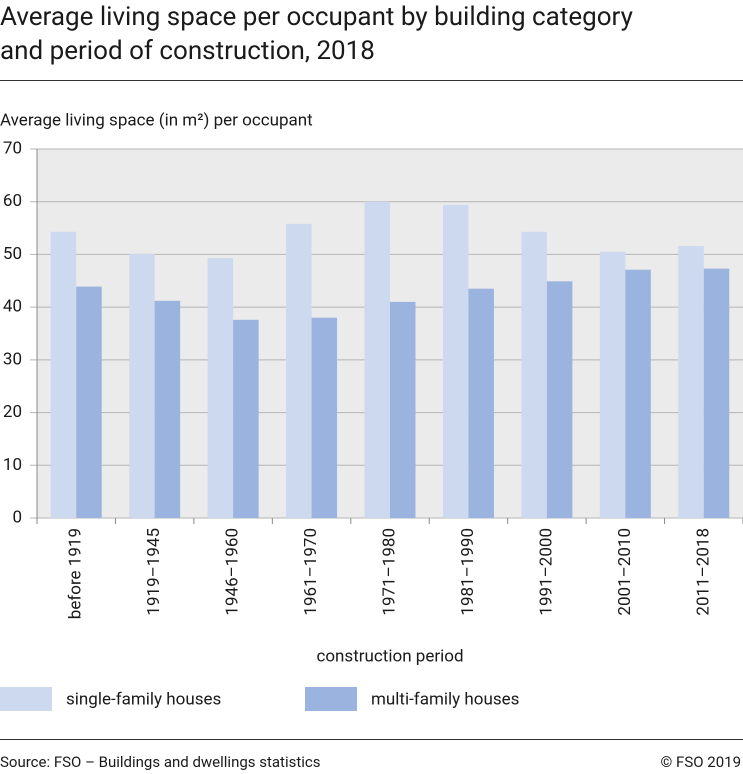  Describe the element at coordinates (12, 412) in the screenshot. I see `y-tick-label: 20` at that location.